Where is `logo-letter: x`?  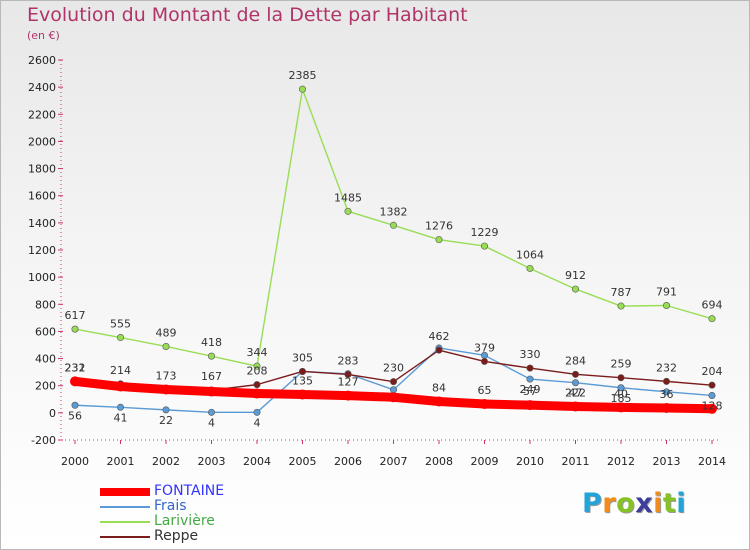
logo-letter: x is located at coordinates (644, 503).